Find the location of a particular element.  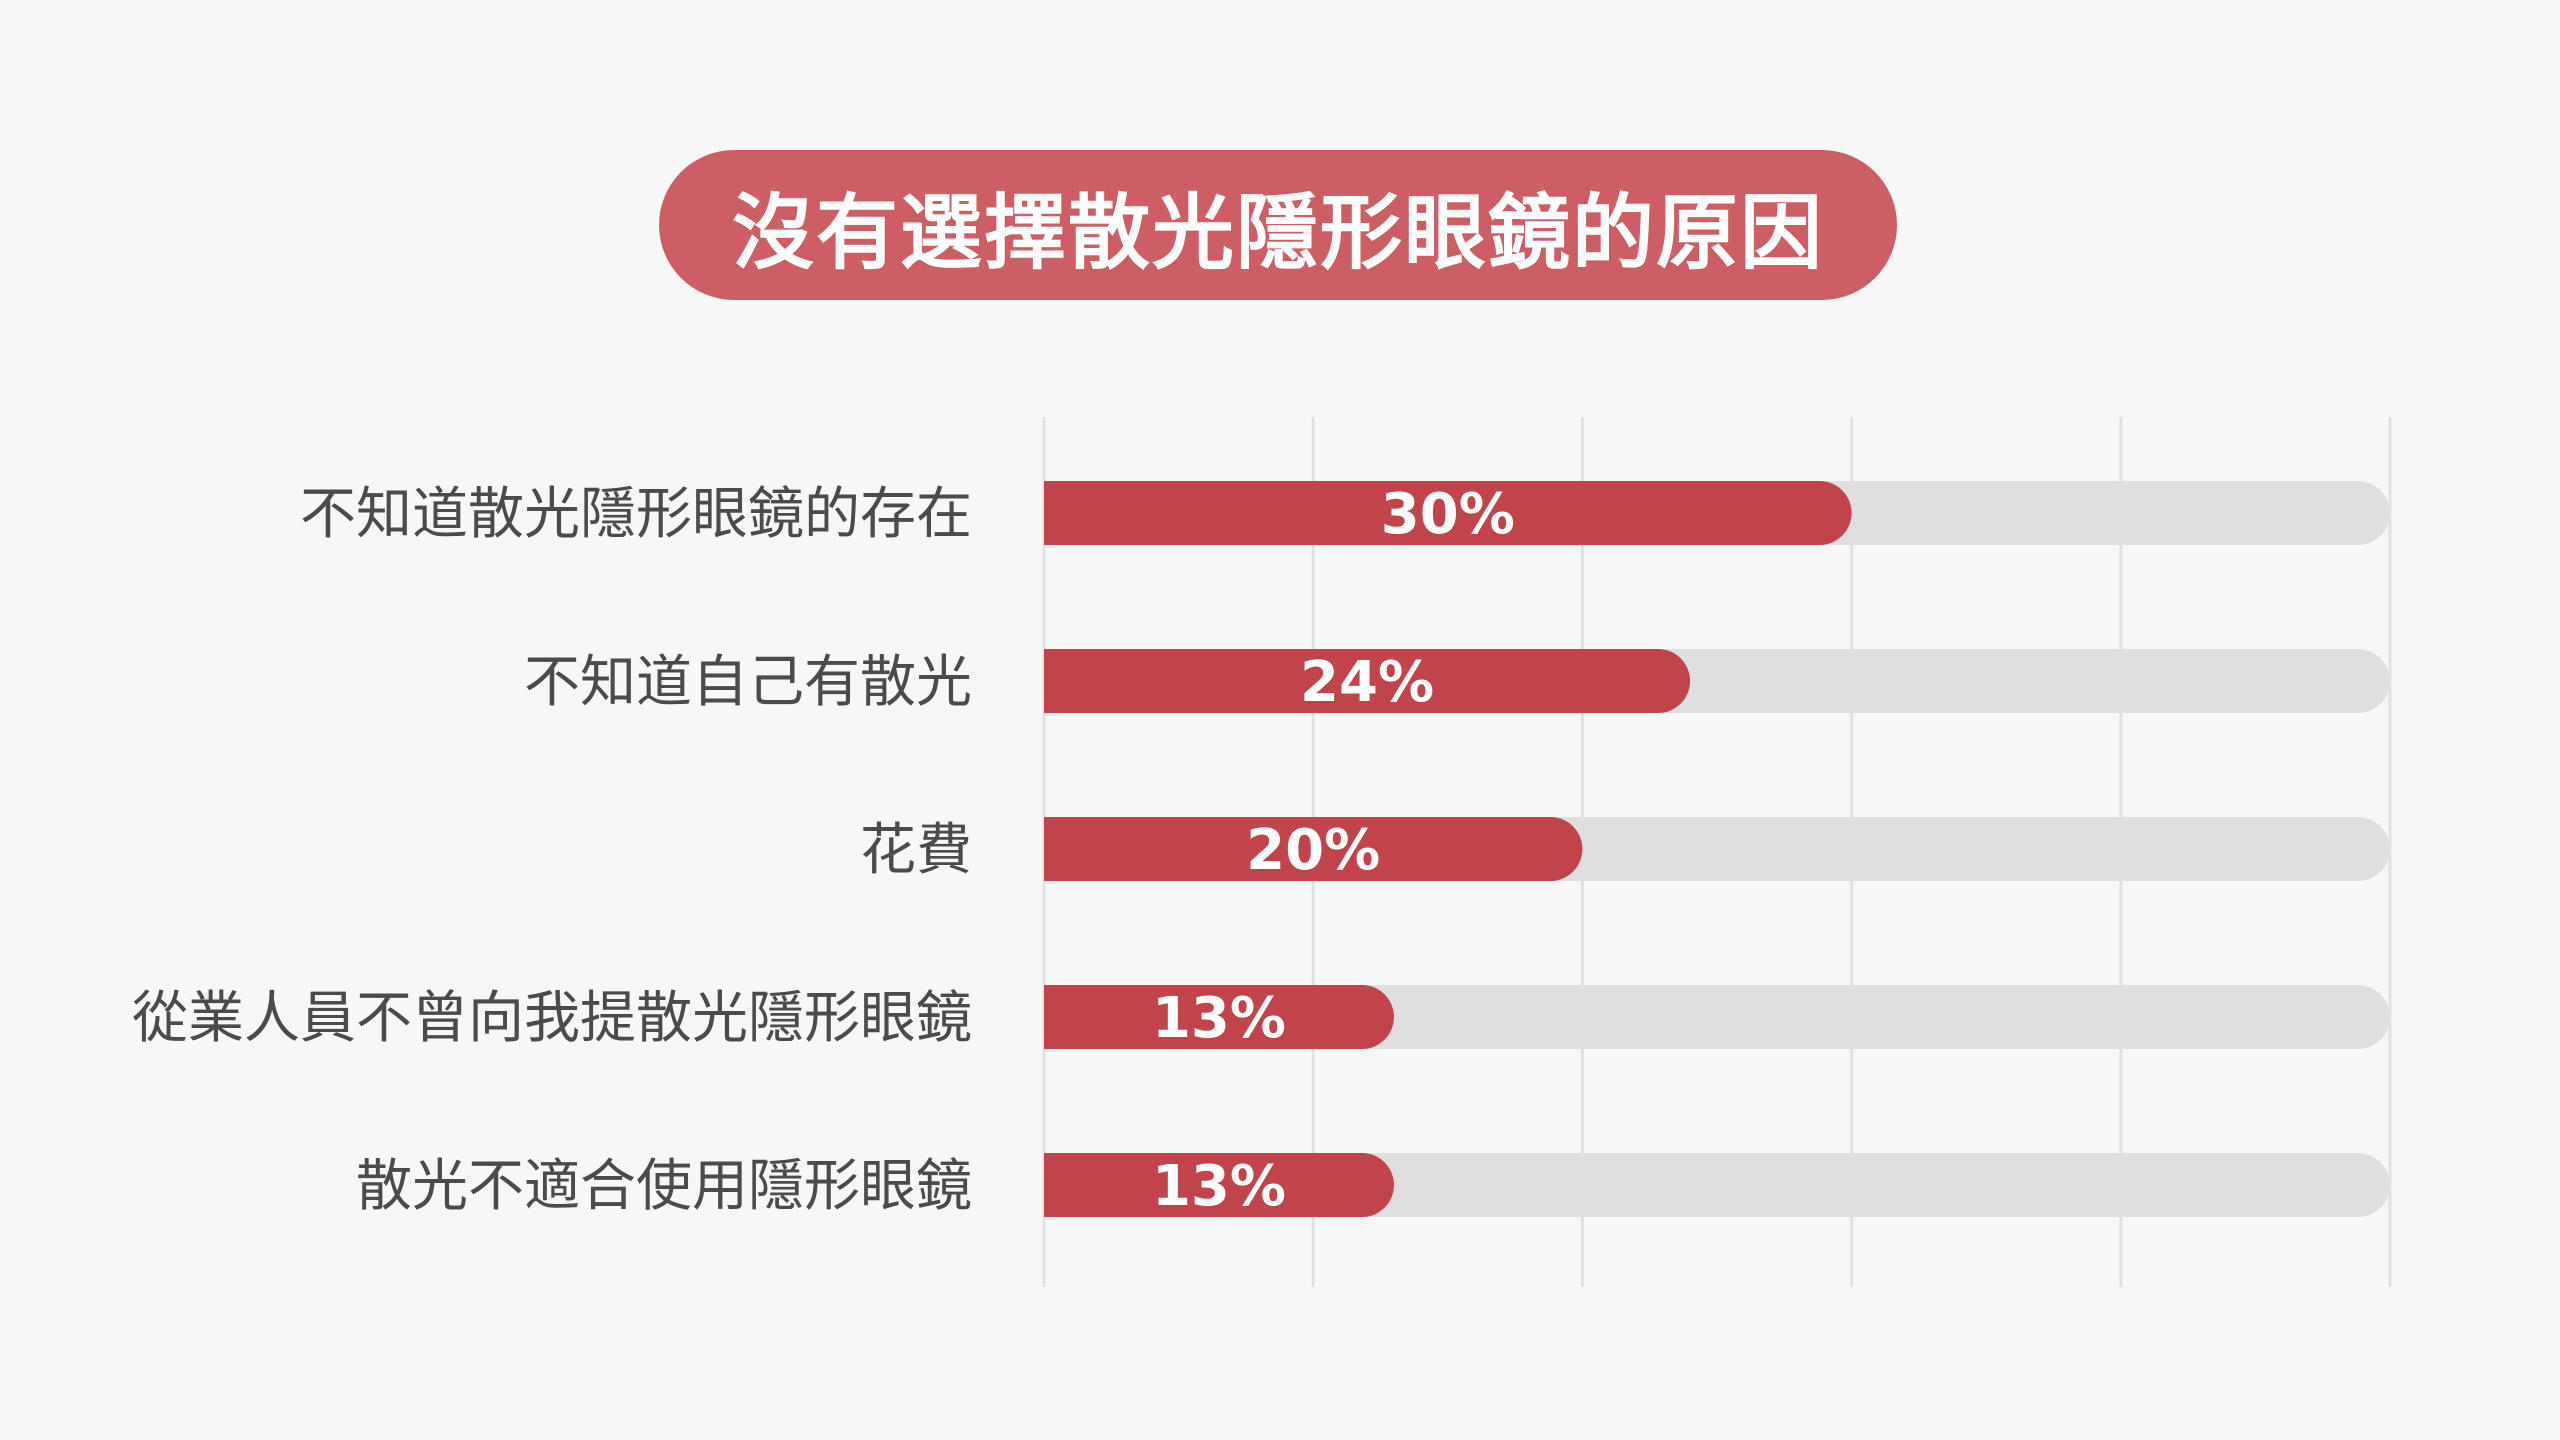

category-label: 不知道自己有散光 is located at coordinates (748, 682).